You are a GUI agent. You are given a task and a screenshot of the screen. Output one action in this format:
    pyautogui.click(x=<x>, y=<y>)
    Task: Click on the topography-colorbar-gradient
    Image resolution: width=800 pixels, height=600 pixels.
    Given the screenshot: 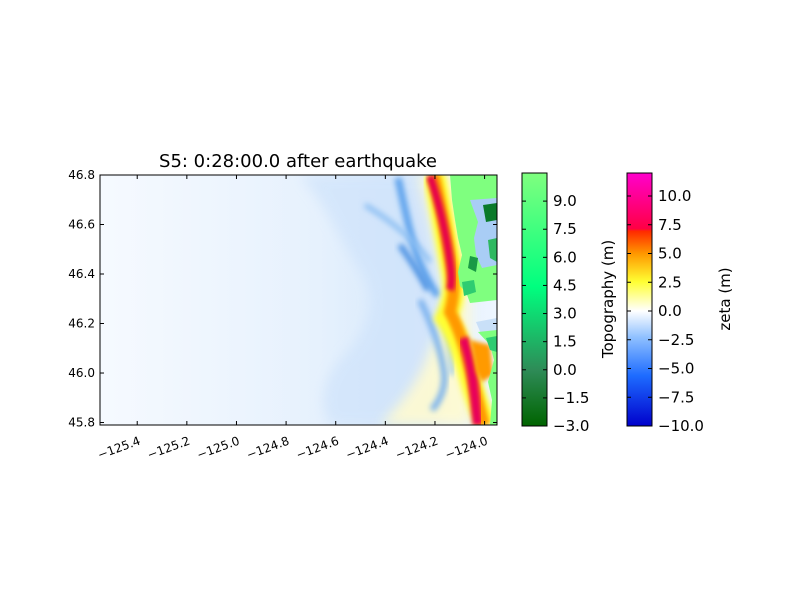 What is the action you would take?
    pyautogui.click(x=534, y=299)
    